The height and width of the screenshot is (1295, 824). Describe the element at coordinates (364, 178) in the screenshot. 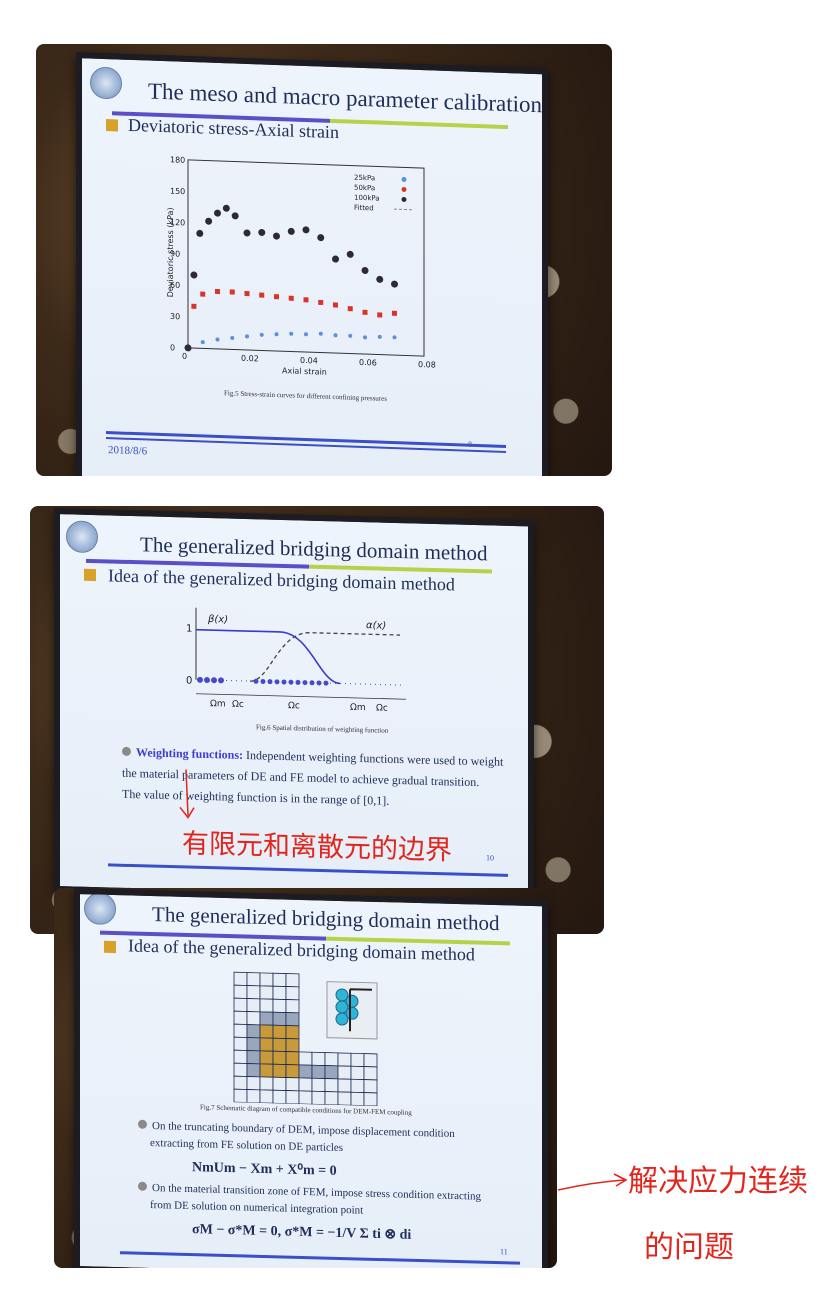

I see `legend-label: 25kPa` at that location.